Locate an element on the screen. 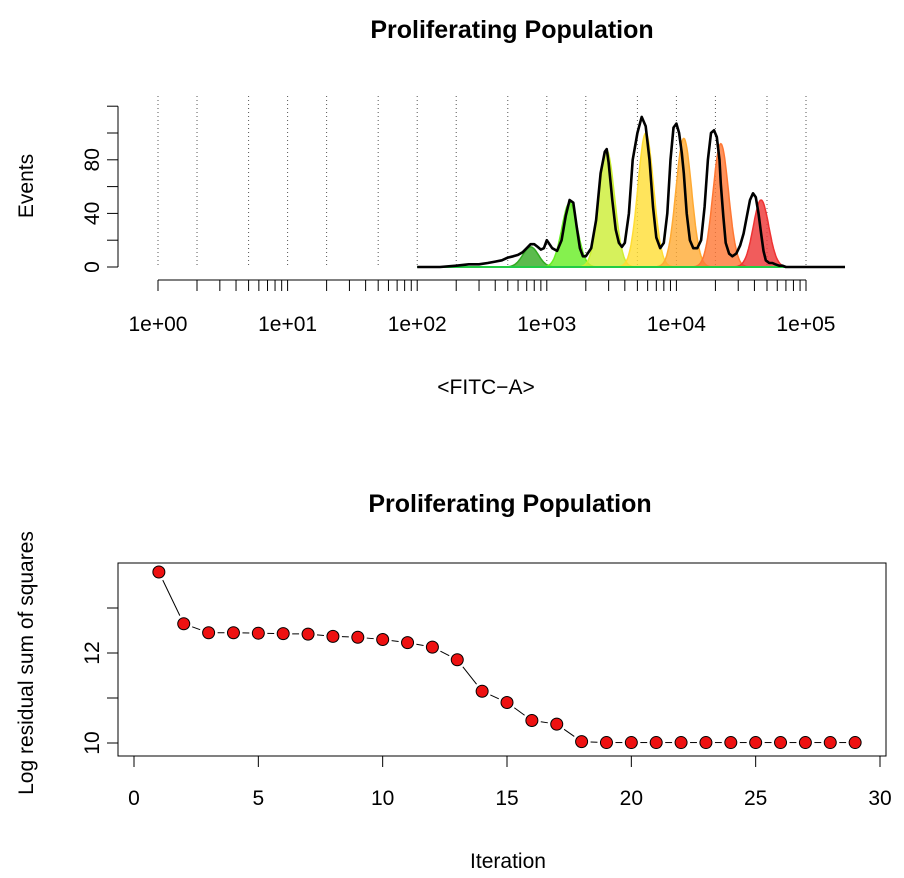  histogram-y-tick-label: 40 is located at coordinates (92, 213).